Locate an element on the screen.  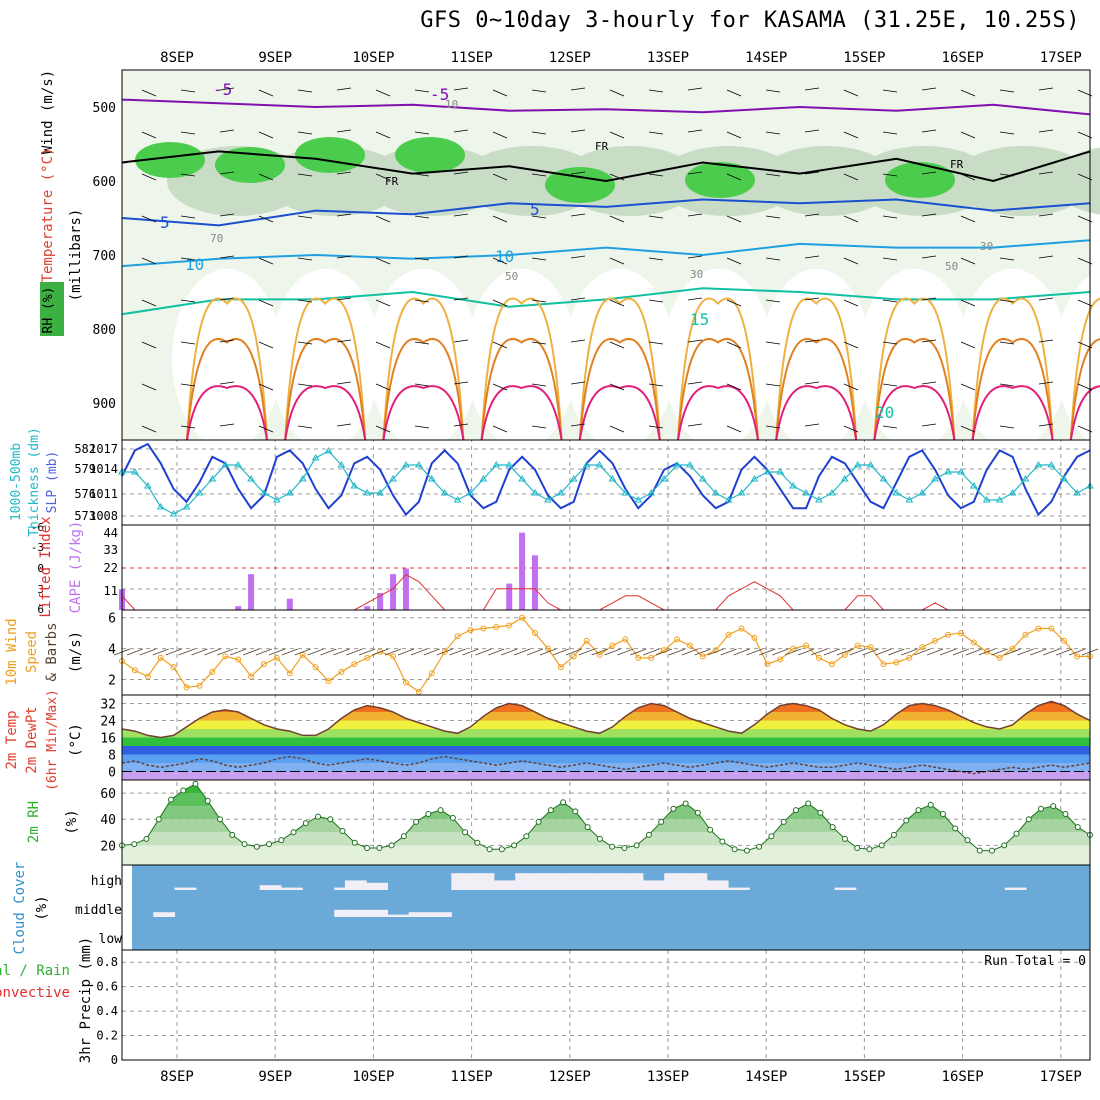
x-tick-label-bottom: 15SEP is located at coordinates (864, 1077).